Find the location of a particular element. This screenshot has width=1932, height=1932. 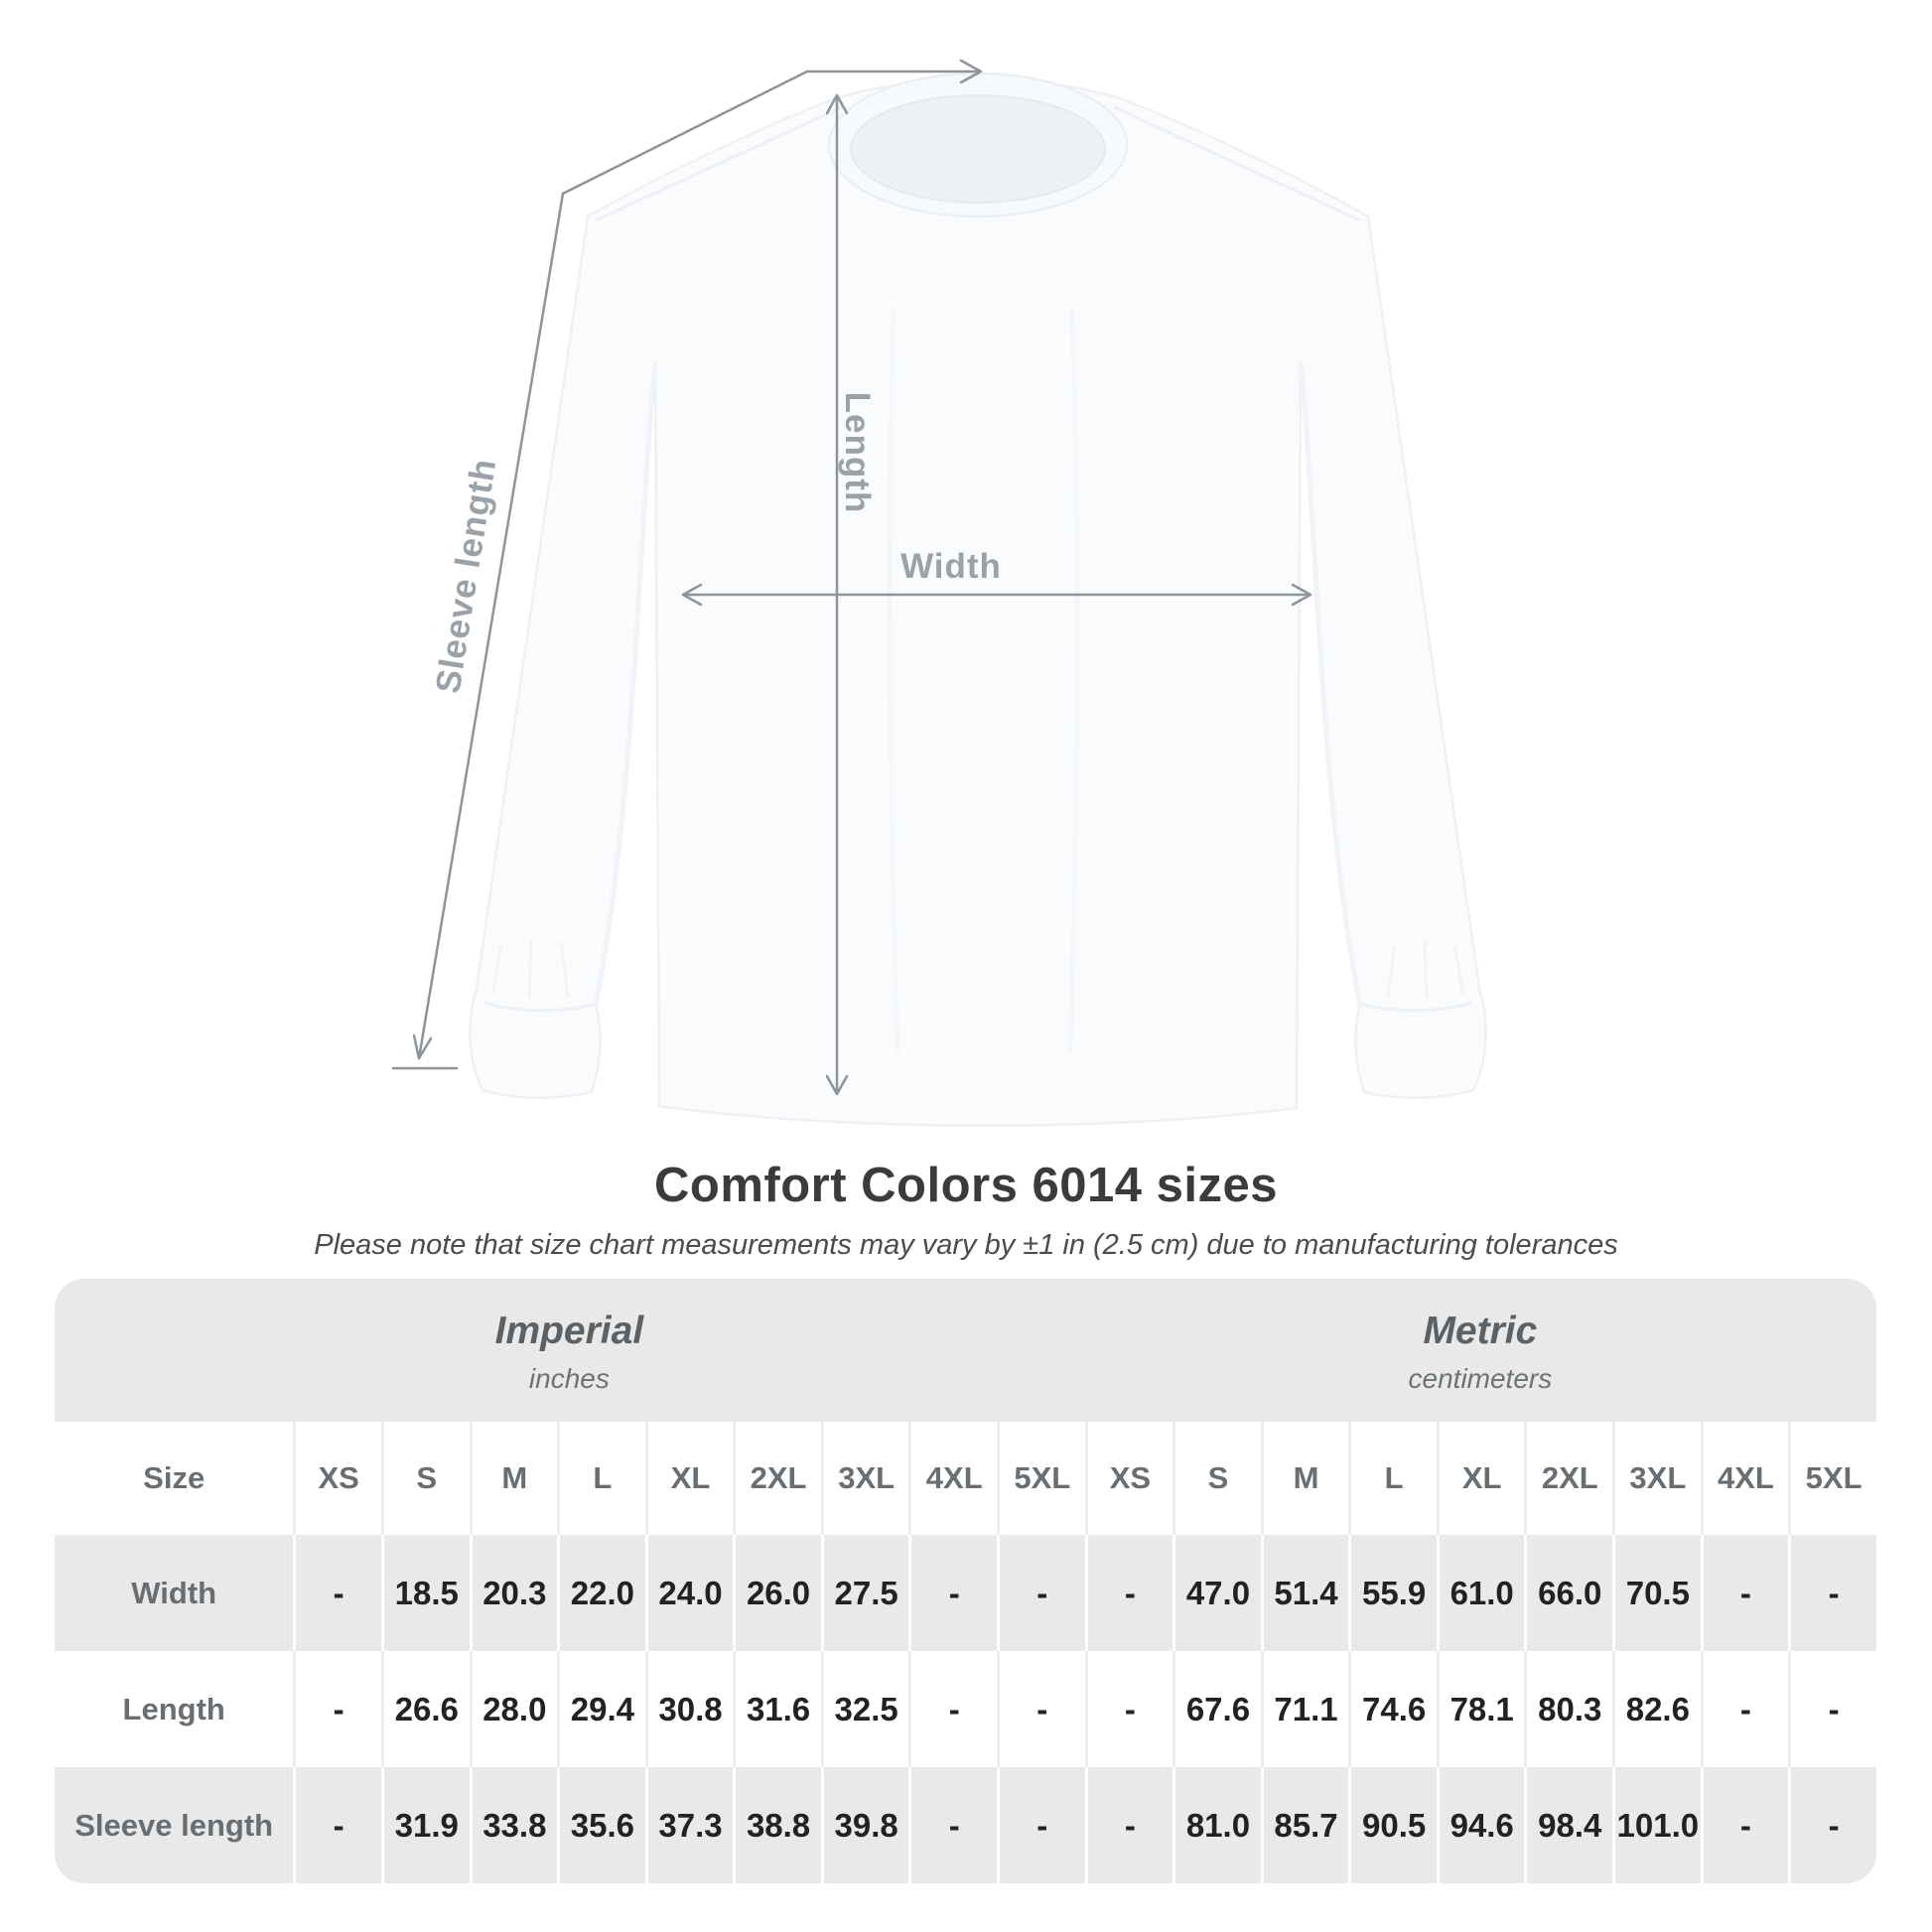

imperial-value-cell: 31.9 is located at coordinates (425, 1825).